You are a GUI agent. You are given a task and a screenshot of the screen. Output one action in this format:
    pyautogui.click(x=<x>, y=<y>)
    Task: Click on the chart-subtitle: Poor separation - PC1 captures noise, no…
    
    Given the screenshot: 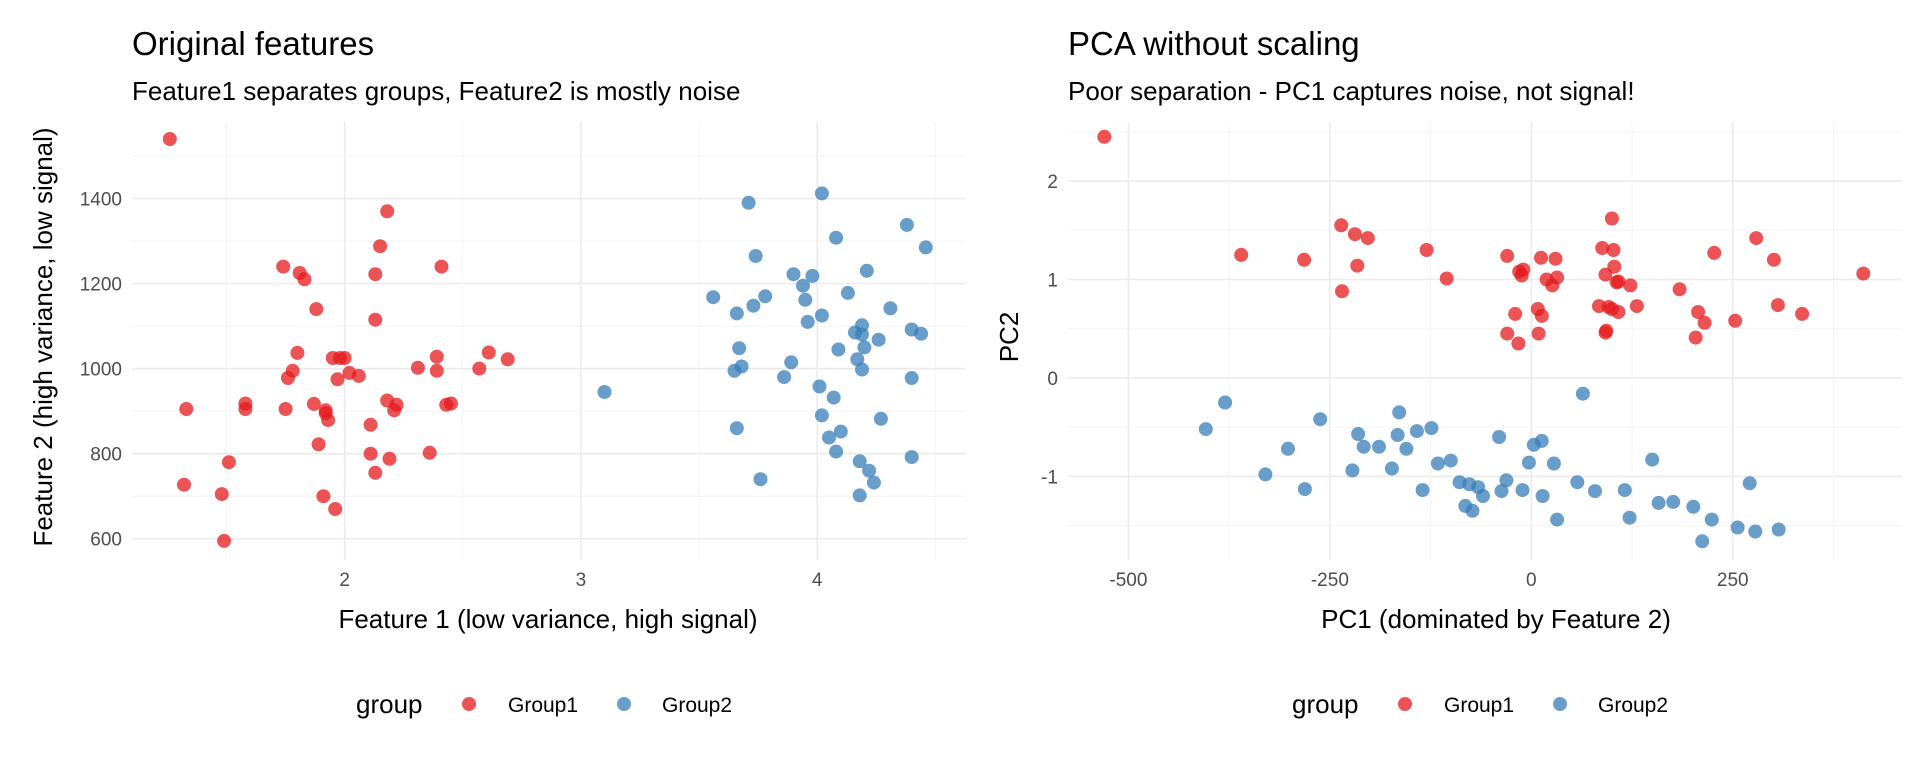 What is the action you would take?
    pyautogui.click(x=1351, y=91)
    